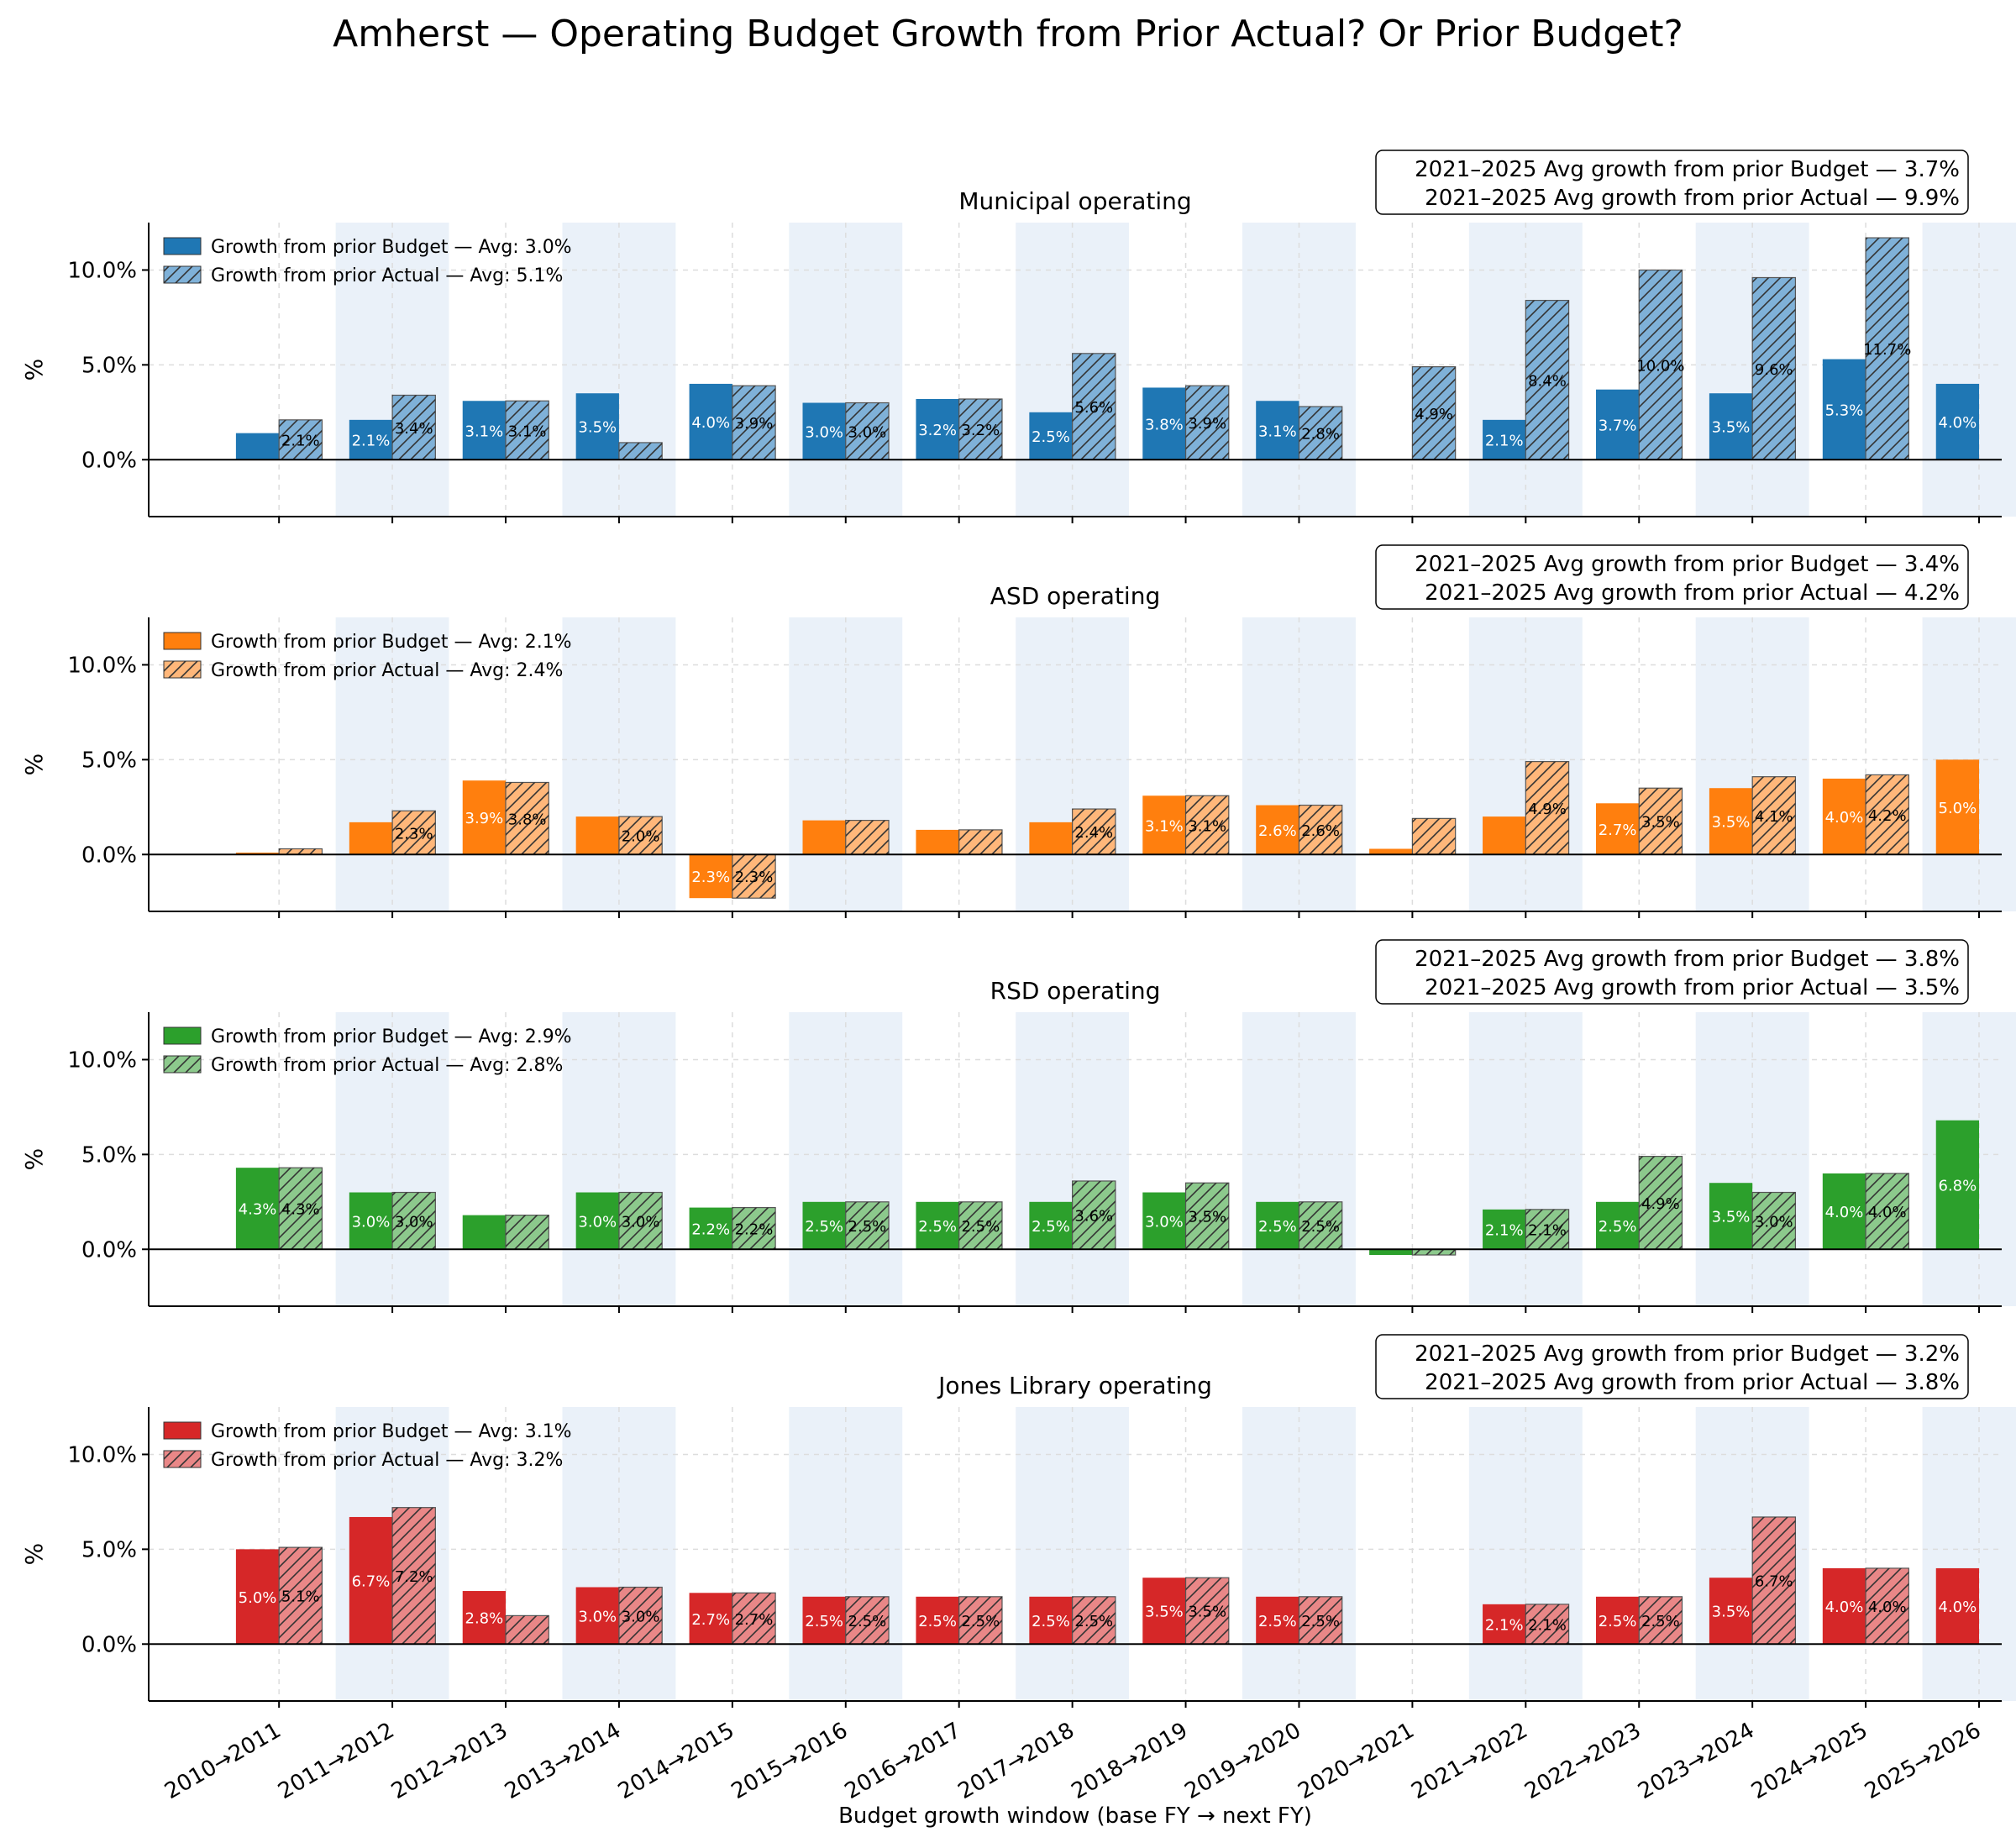 This screenshot has height=1848, width=2016. I want to click on label-budget-4: 2.7%, so click(710, 1620).